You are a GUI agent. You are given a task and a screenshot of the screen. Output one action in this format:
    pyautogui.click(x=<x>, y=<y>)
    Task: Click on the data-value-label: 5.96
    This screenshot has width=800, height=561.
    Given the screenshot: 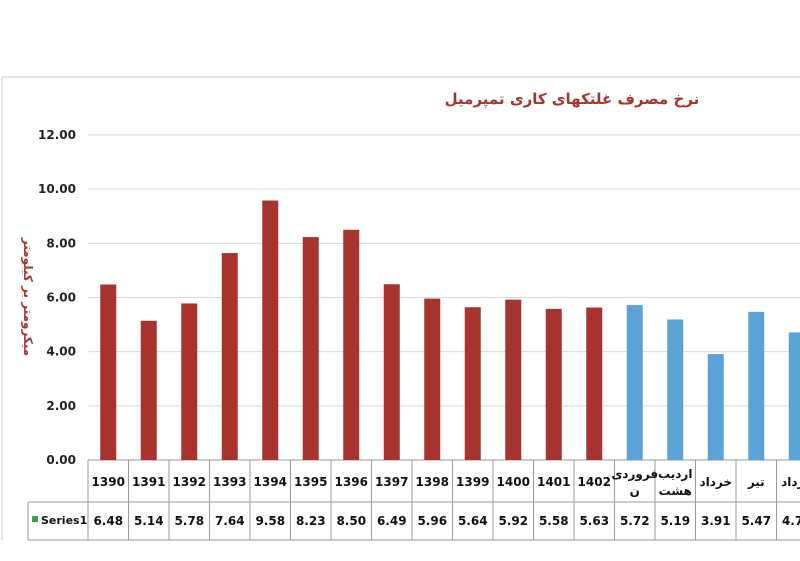 What is the action you would take?
    pyautogui.click(x=432, y=521)
    